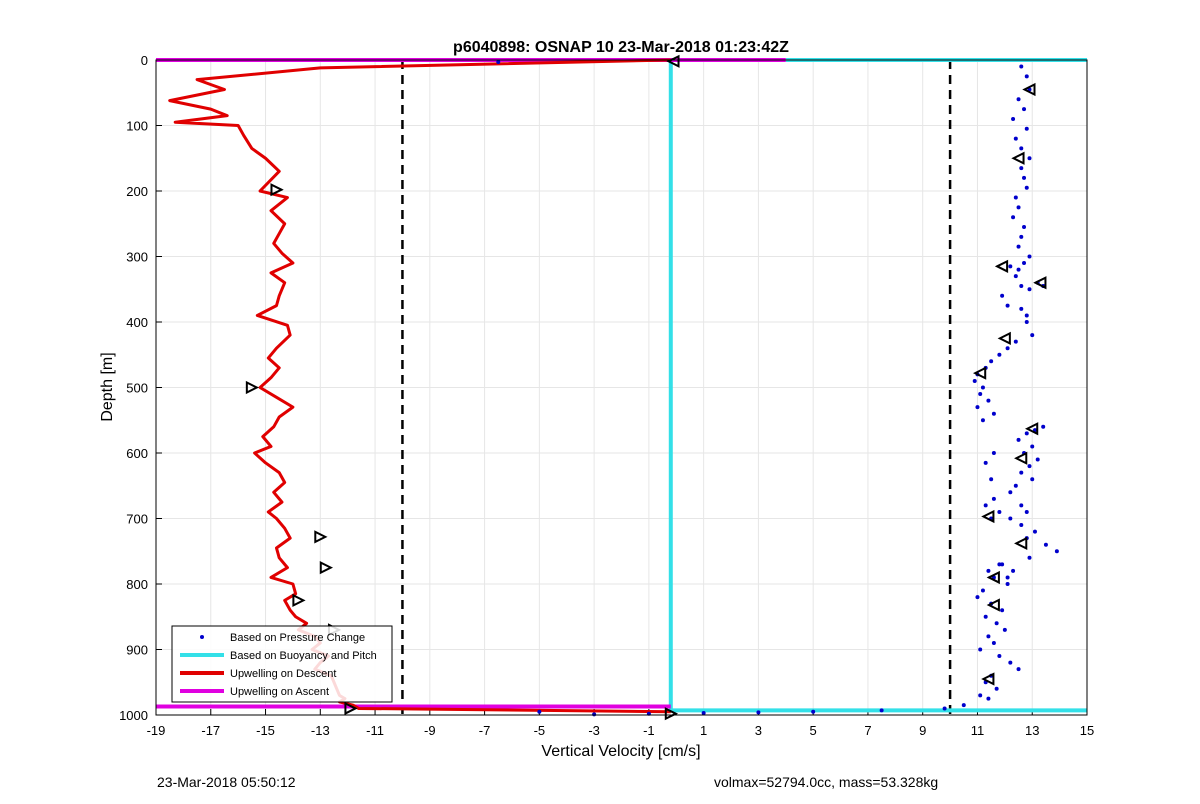 The width and height of the screenshot is (1200, 804). Describe the element at coordinates (649, 730) in the screenshot. I see `x-tick-label: -1` at that location.